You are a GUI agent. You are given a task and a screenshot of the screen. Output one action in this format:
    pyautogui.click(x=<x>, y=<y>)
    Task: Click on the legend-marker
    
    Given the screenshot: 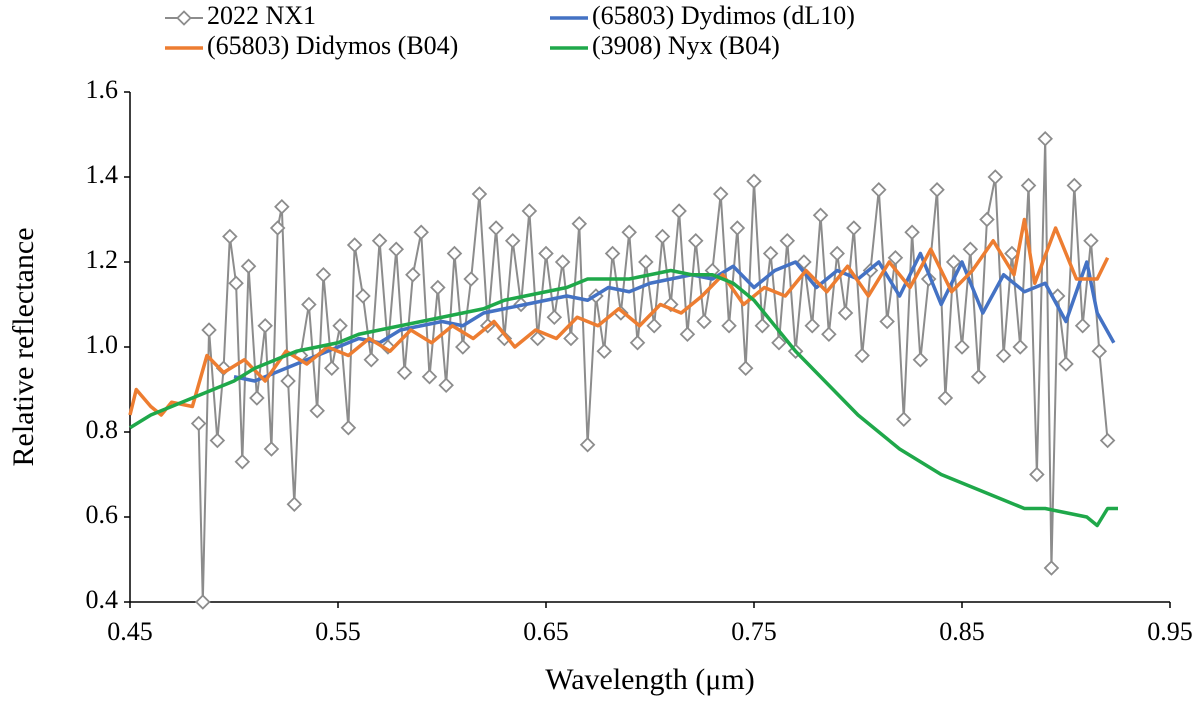 What is the action you would take?
    pyautogui.click(x=184, y=18)
    